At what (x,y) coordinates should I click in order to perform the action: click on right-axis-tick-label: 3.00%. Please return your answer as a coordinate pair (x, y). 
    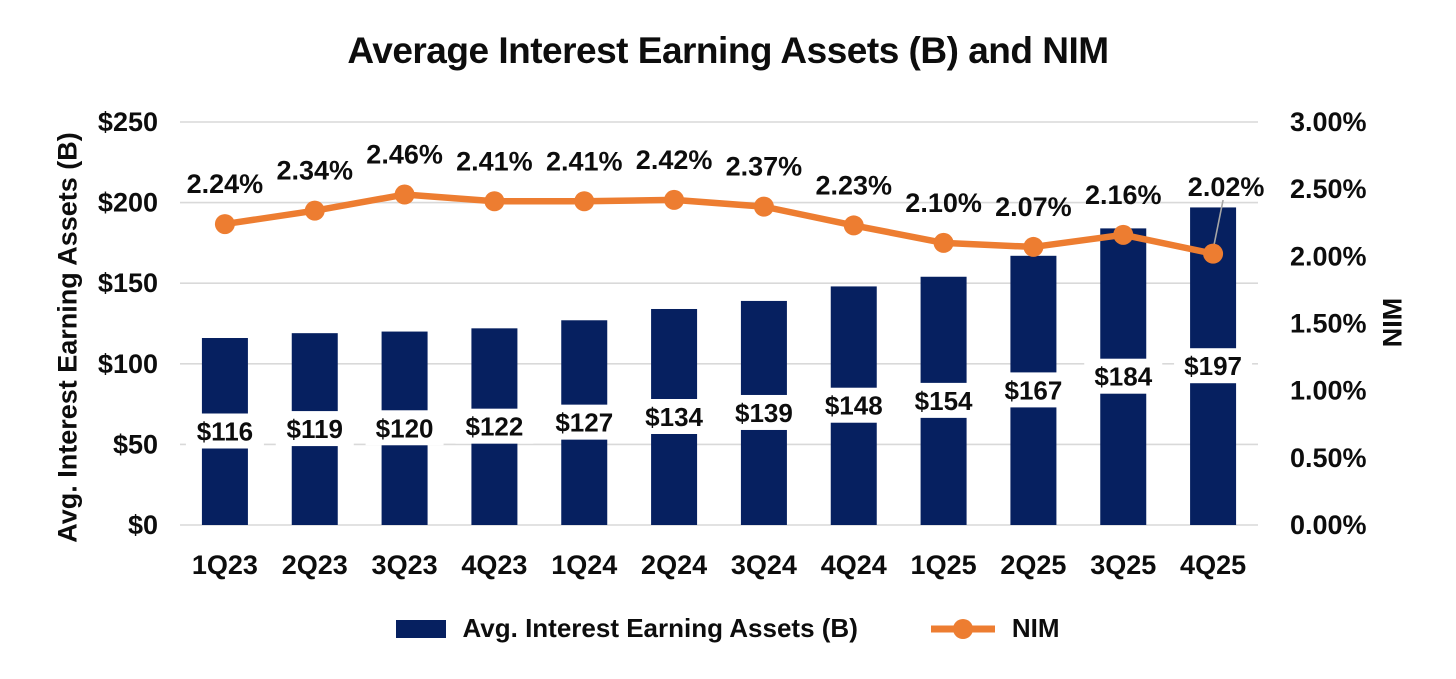
    Looking at the image, I should click on (1328, 122).